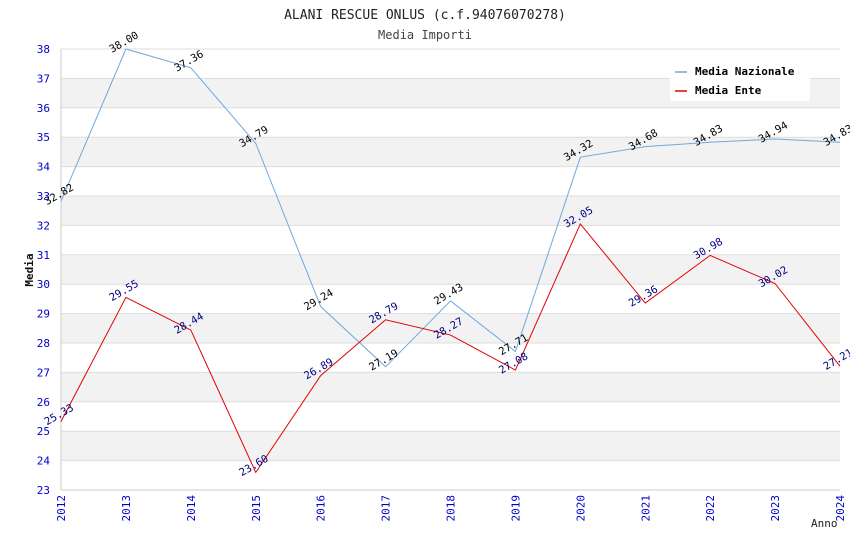 This screenshot has height=550, width=850. What do you see at coordinates (425, 15) in the screenshot?
I see `chart-title: ALANI RESCUE ONLUS (c.f.94076070278)` at bounding box center [425, 15].